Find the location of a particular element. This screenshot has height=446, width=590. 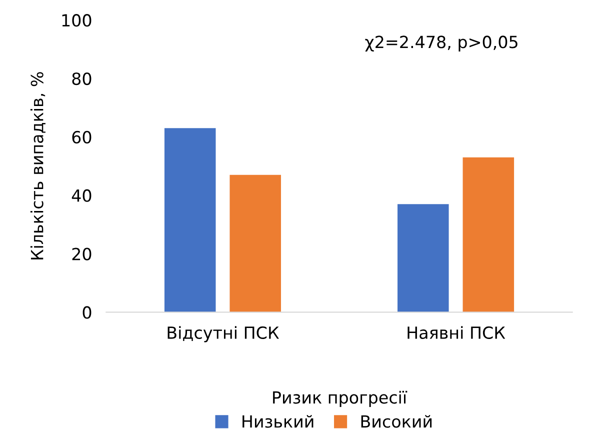

y-tick-label: 40 is located at coordinates (82, 195).